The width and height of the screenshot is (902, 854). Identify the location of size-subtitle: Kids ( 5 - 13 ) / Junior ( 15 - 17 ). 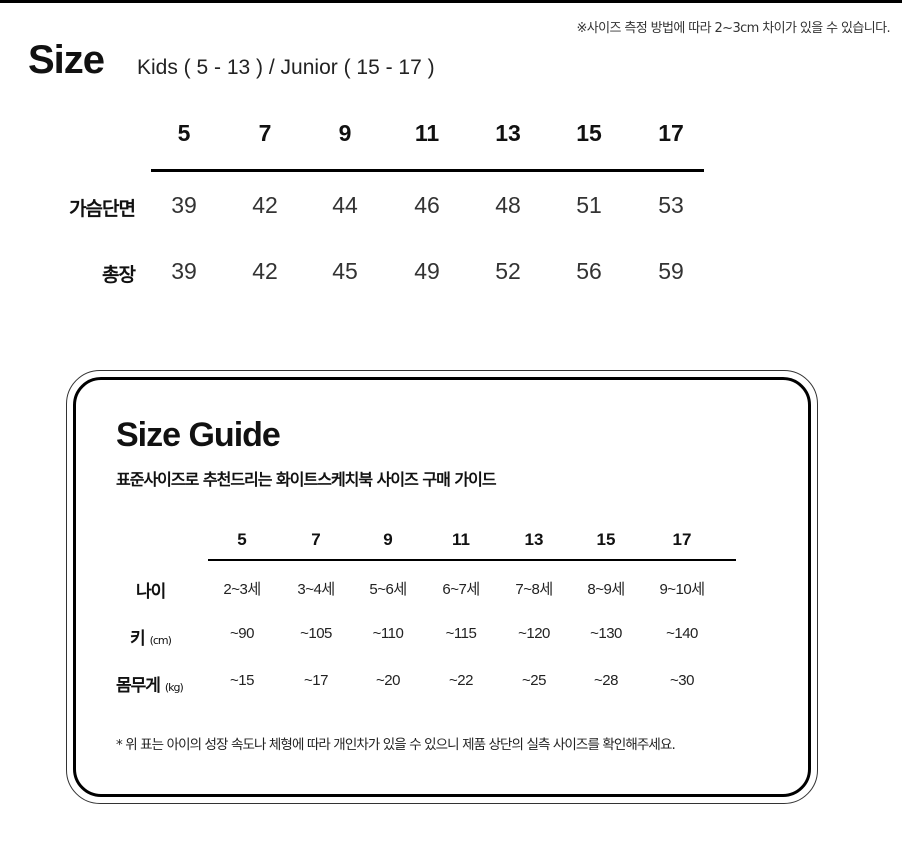
(286, 67).